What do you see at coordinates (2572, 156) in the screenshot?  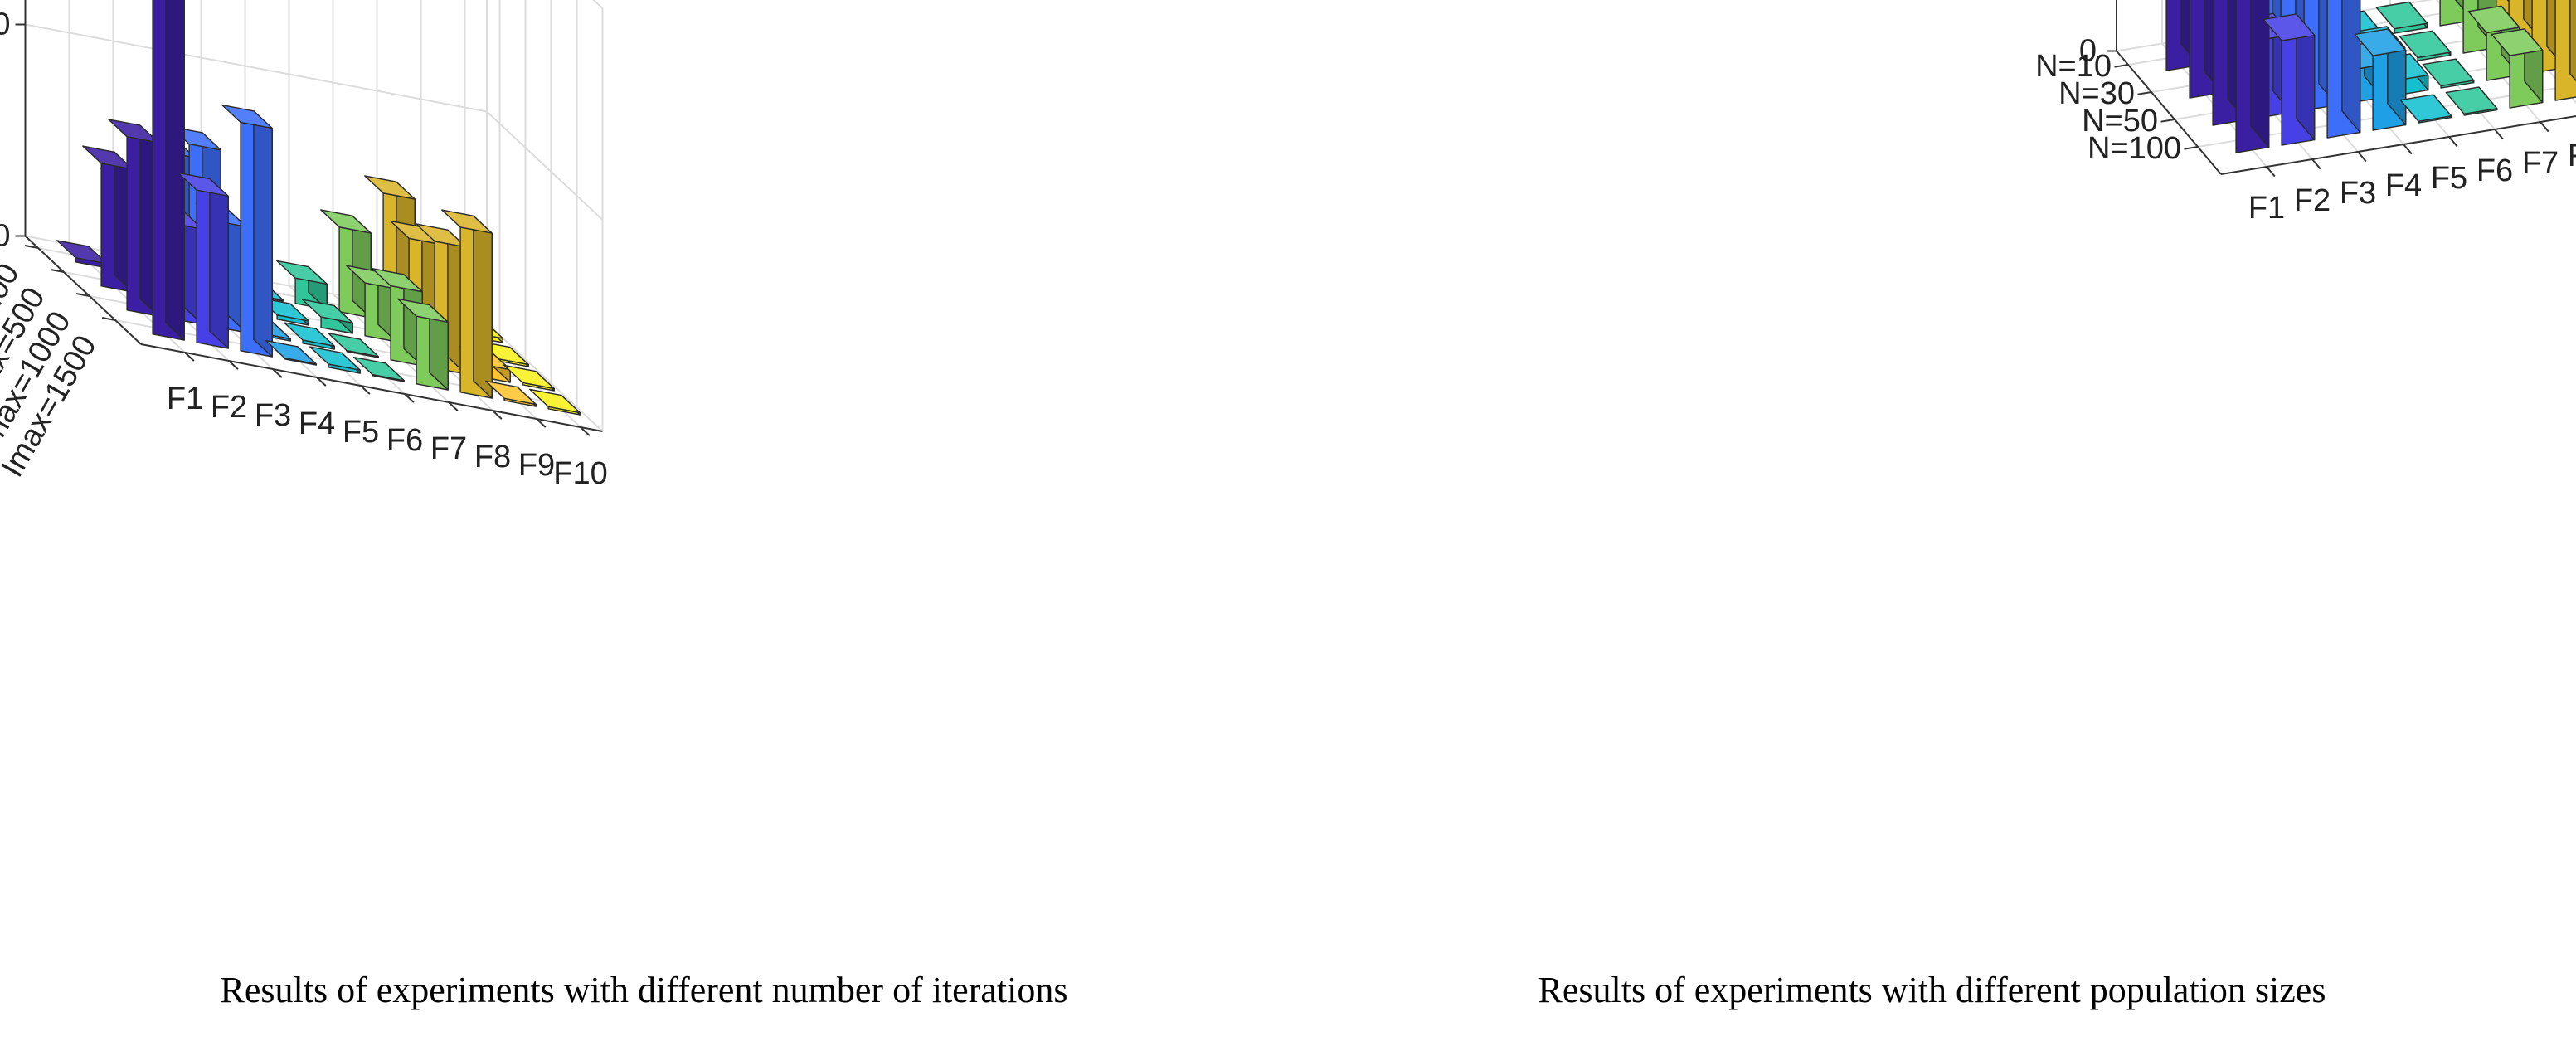 I see `pop-x-tick-label-7: F8` at bounding box center [2572, 156].